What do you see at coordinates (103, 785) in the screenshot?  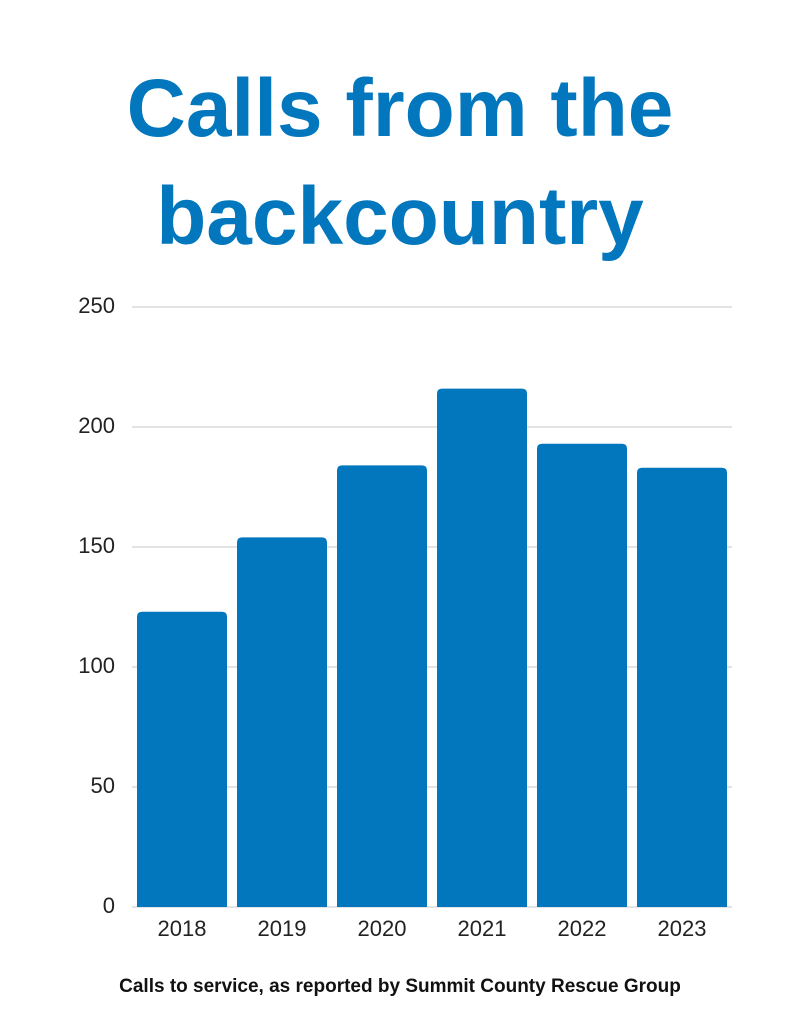 I see `y-tick-label: 50` at bounding box center [103, 785].